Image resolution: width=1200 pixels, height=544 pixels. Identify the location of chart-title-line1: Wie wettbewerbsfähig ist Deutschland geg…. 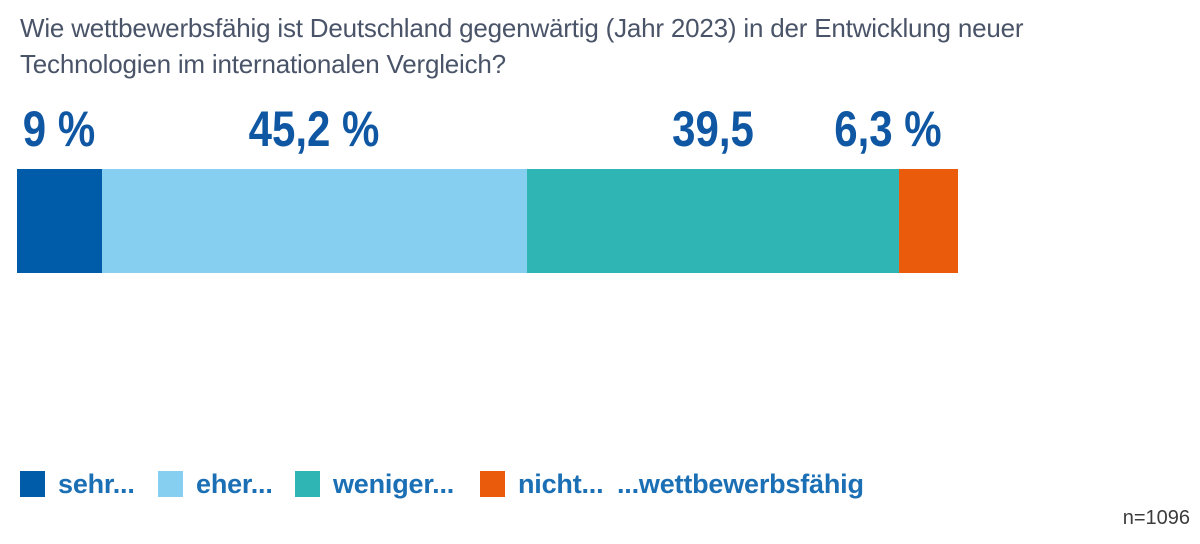
(522, 28).